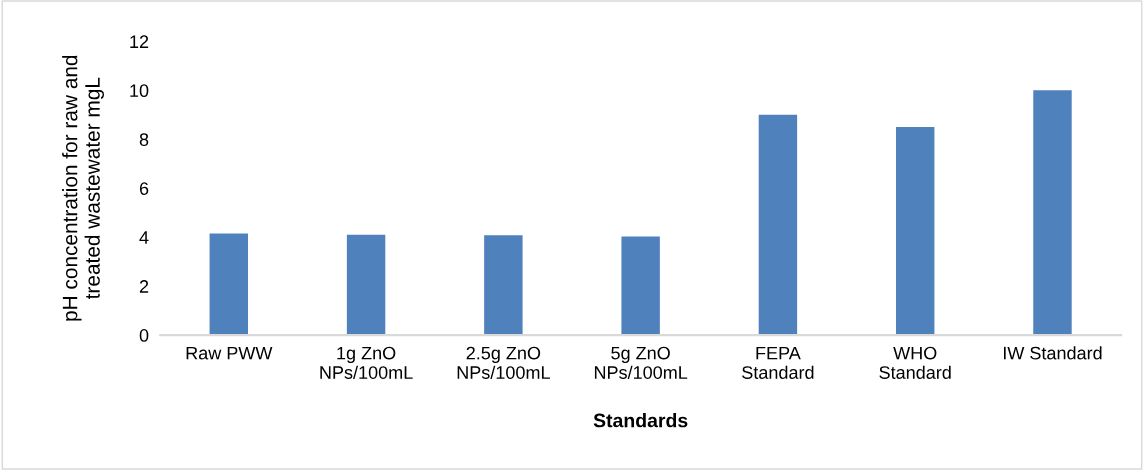 This screenshot has height=470, width=1144. What do you see at coordinates (139, 41) in the screenshot?
I see `y-tick-label: 12` at bounding box center [139, 41].